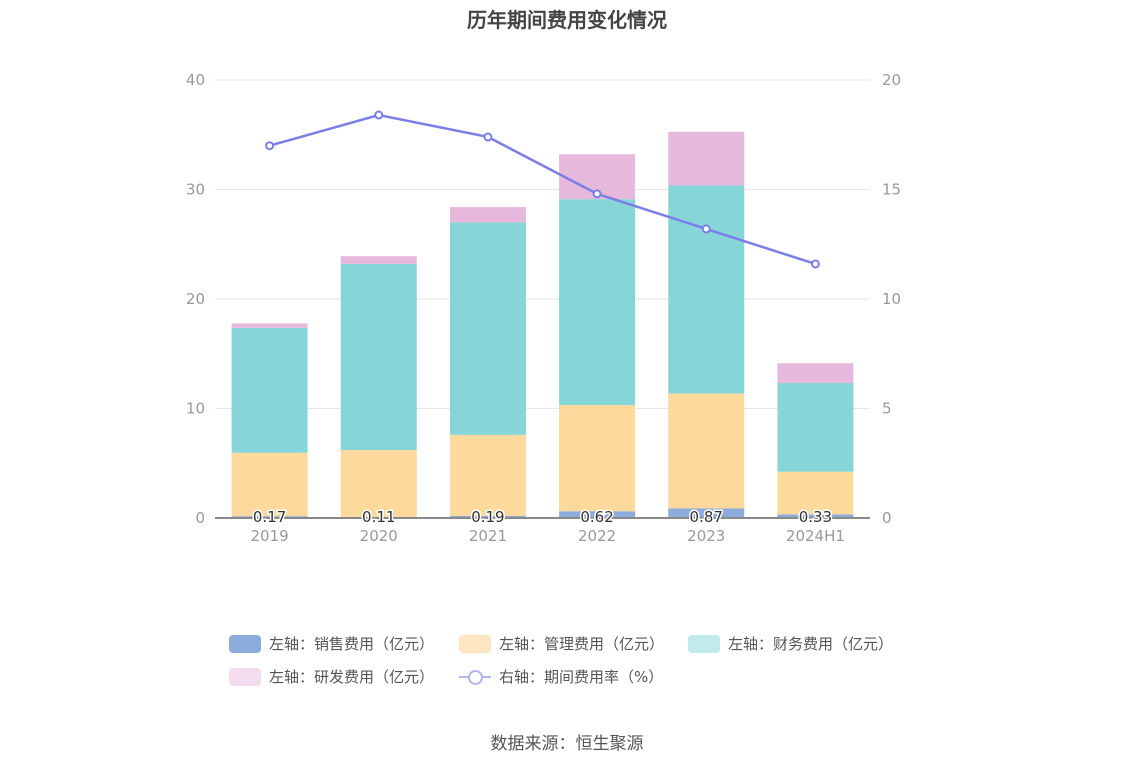 Image resolution: width=1134 pixels, height=766 pixels. Describe the element at coordinates (200, 518) in the screenshot. I see `left-tick-label: 0` at that location.